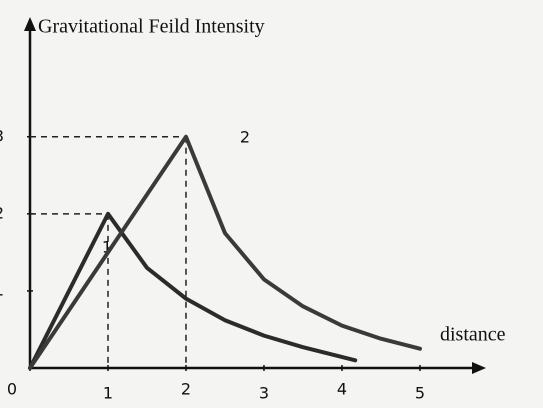  Describe the element at coordinates (342, 389) in the screenshot. I see `x-tick-label: 4` at that location.